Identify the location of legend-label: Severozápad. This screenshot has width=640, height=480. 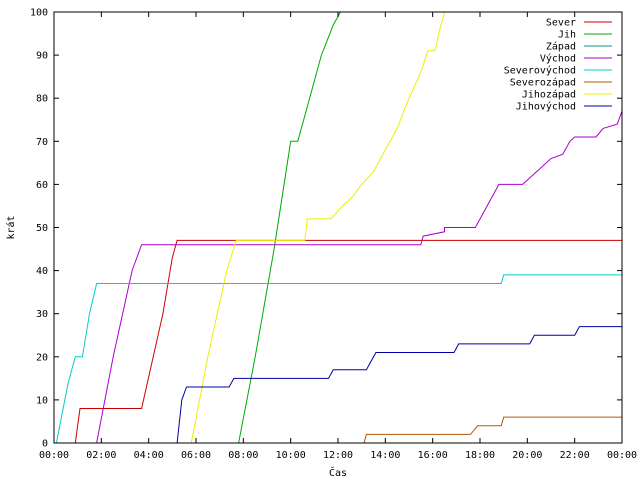
(543, 83).